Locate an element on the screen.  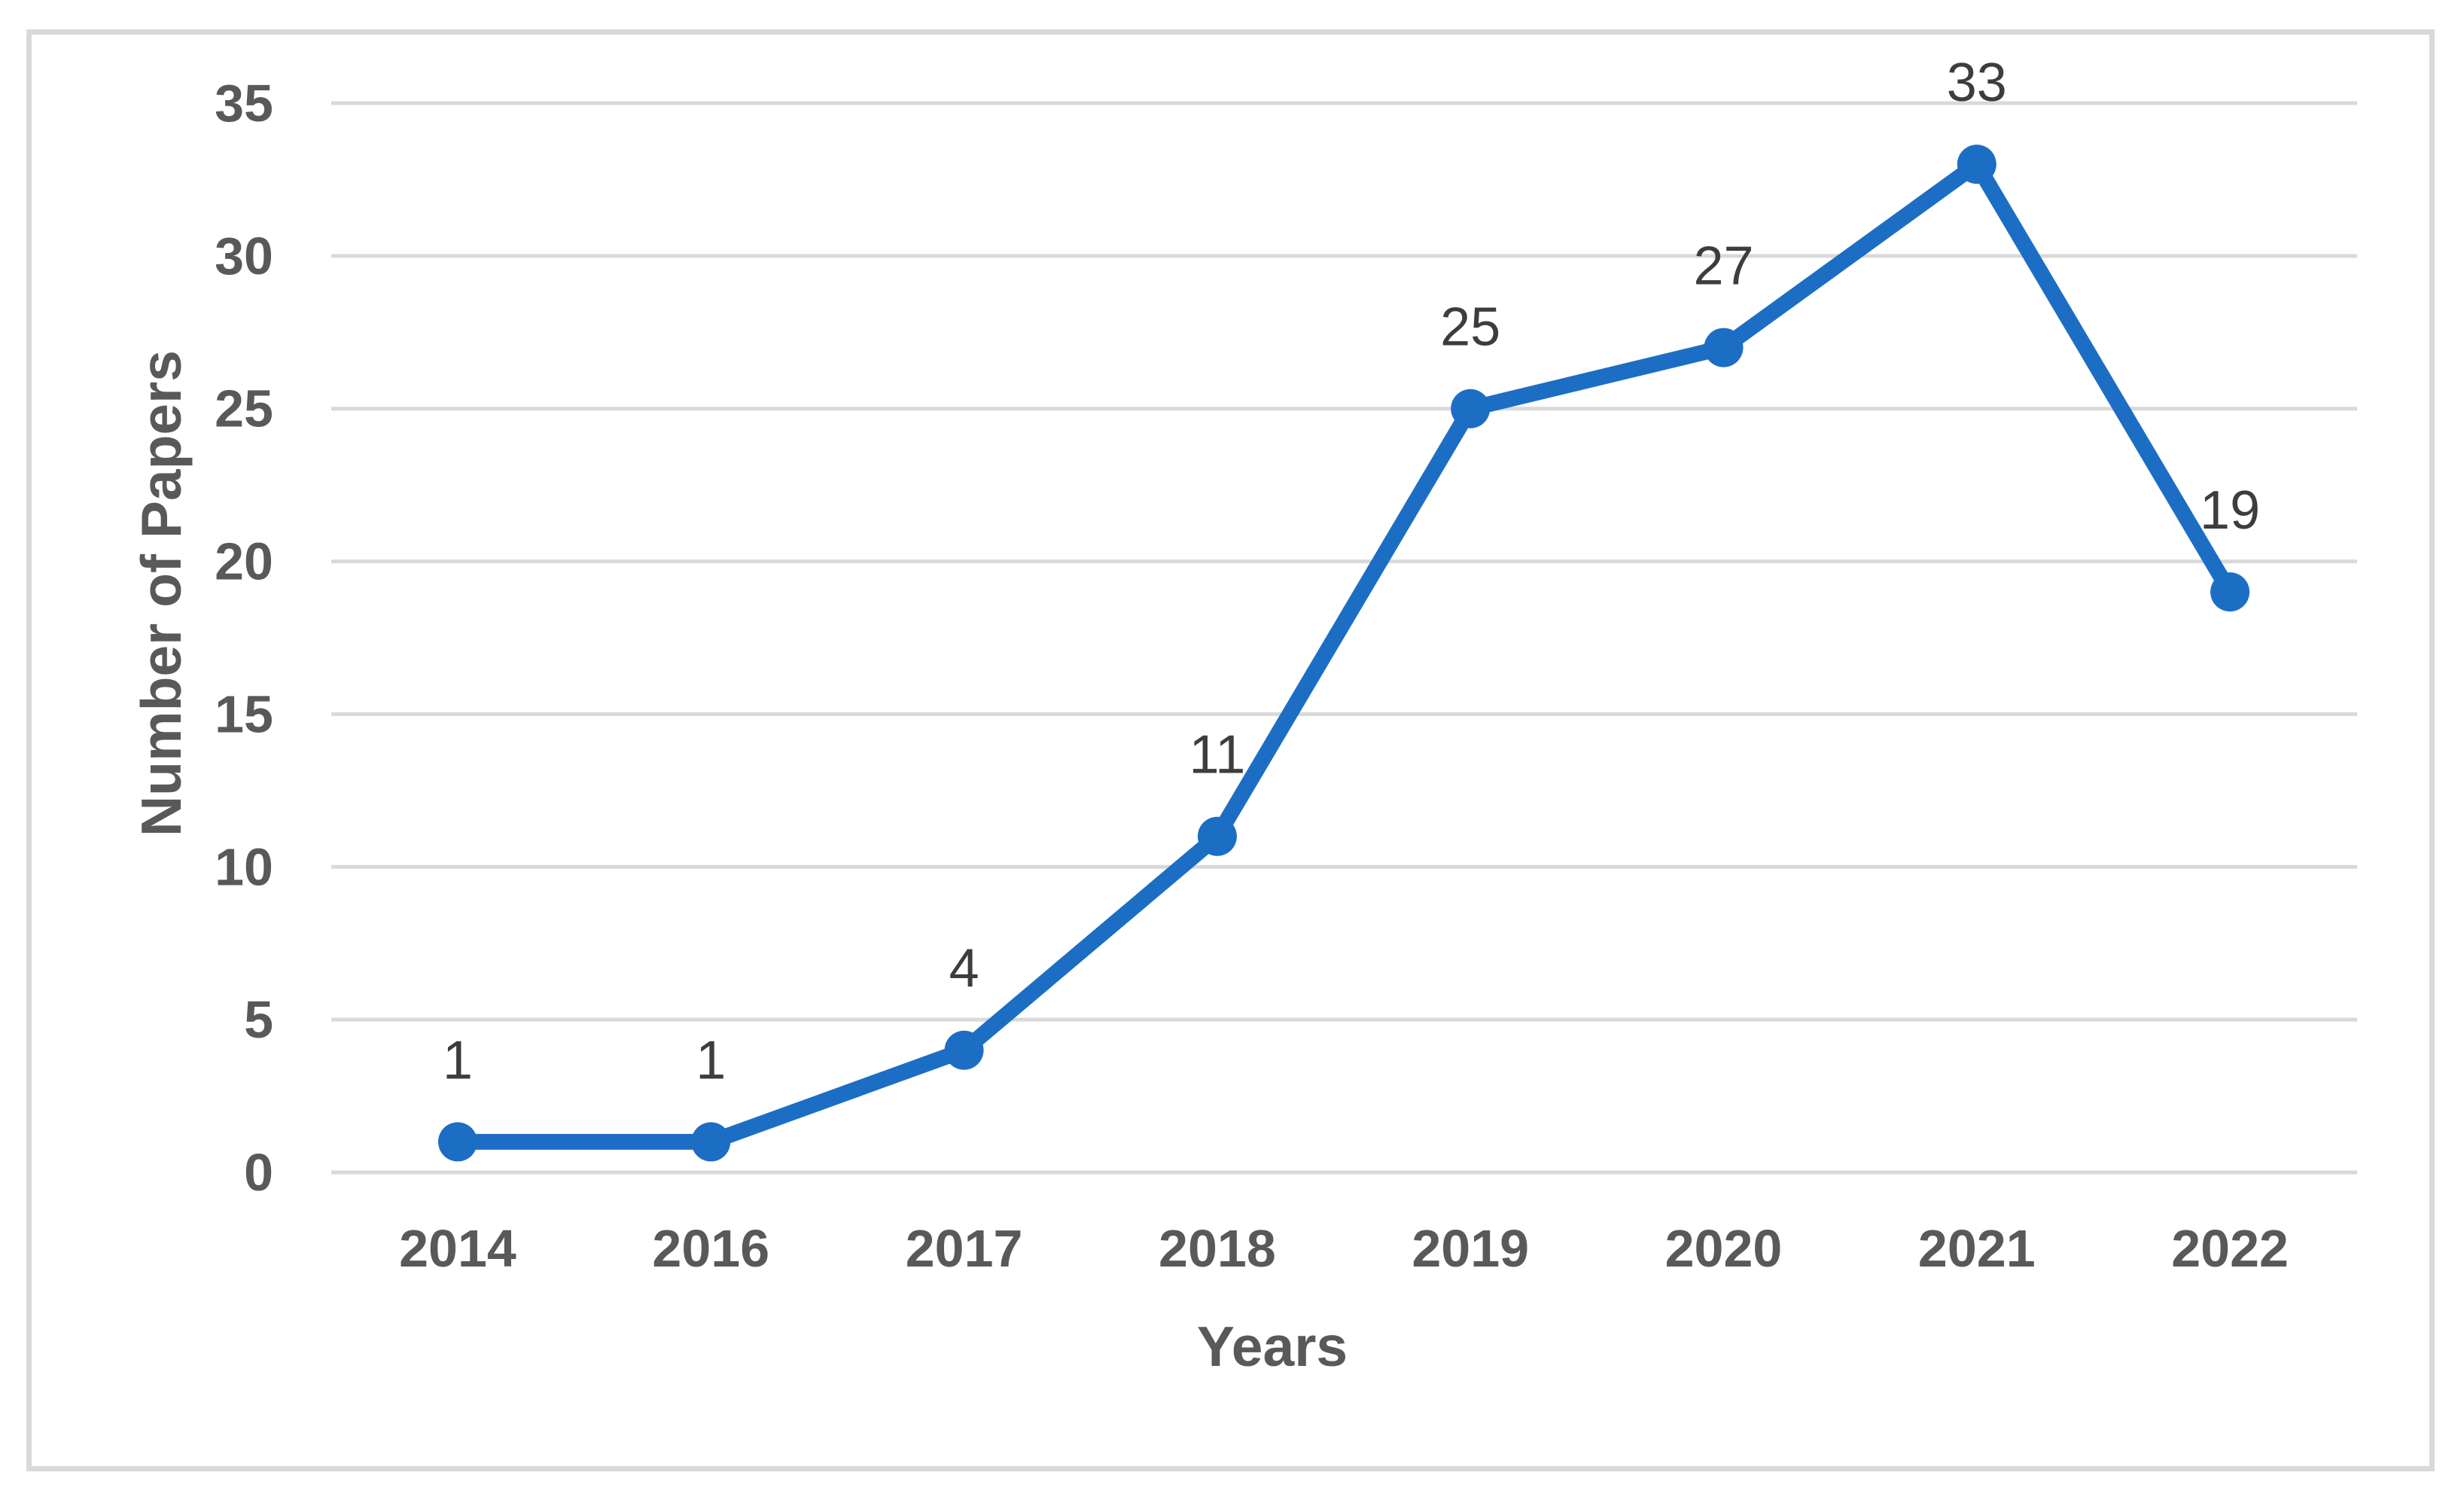
x-tick-label: 2018 is located at coordinates (1217, 1248).